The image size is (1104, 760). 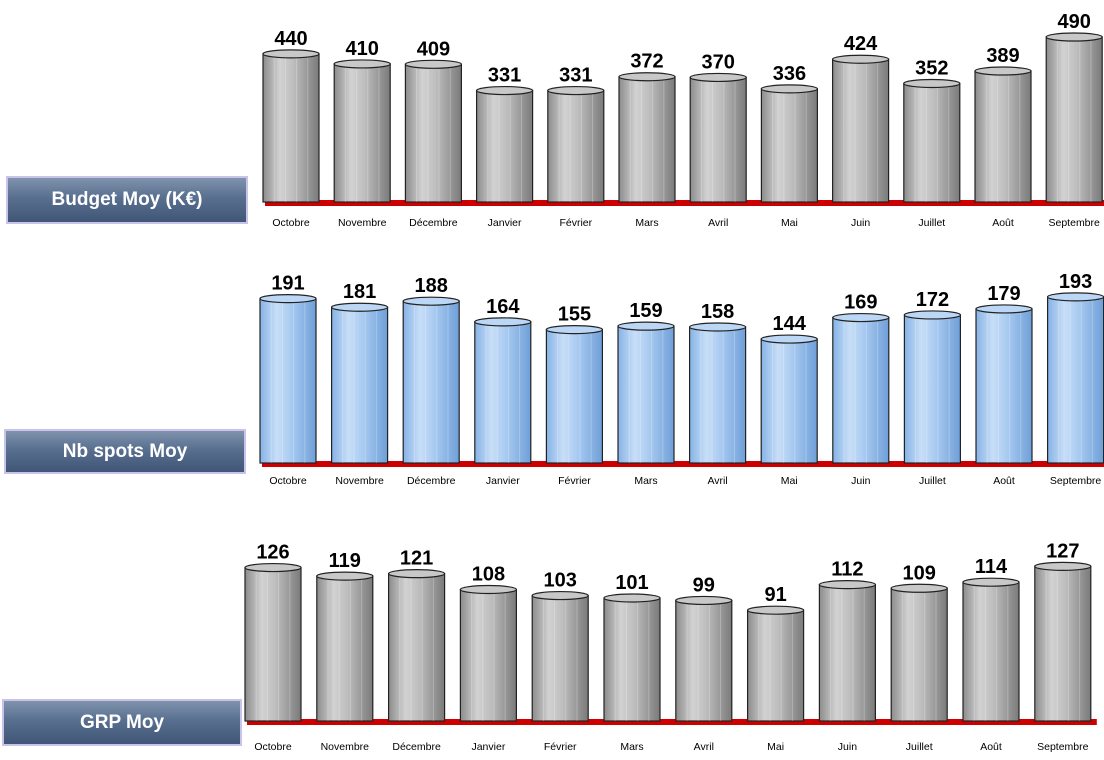 What do you see at coordinates (359, 292) in the screenshot?
I see `data-label: 181` at bounding box center [359, 292].